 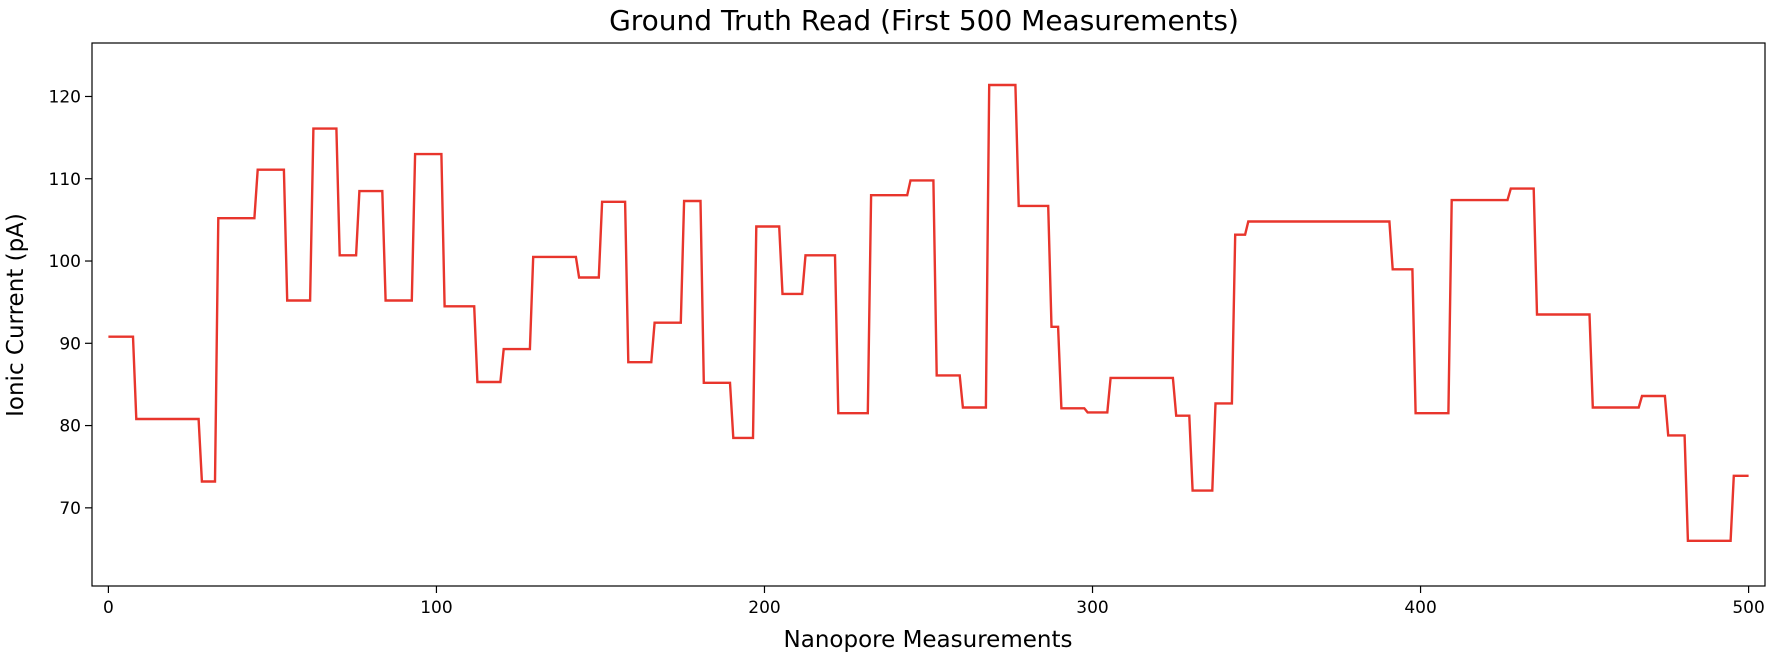 What do you see at coordinates (1748, 608) in the screenshot?
I see `x-tick-label: 500` at bounding box center [1748, 608].